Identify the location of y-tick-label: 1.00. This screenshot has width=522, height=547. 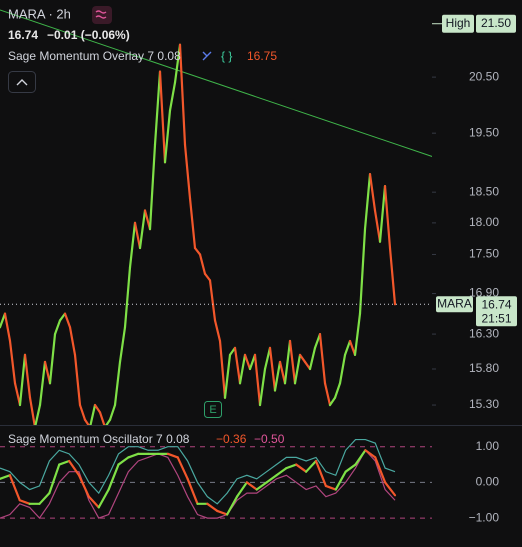
(488, 446).